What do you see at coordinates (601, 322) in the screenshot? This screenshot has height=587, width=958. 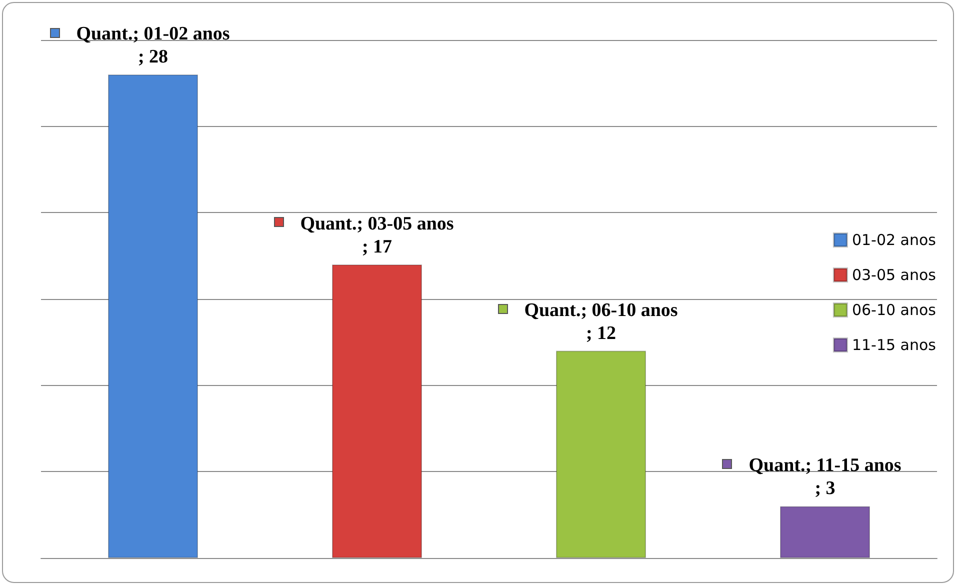 I see `data-label: Quant.; 06-10 anos; 12` at bounding box center [601, 322].